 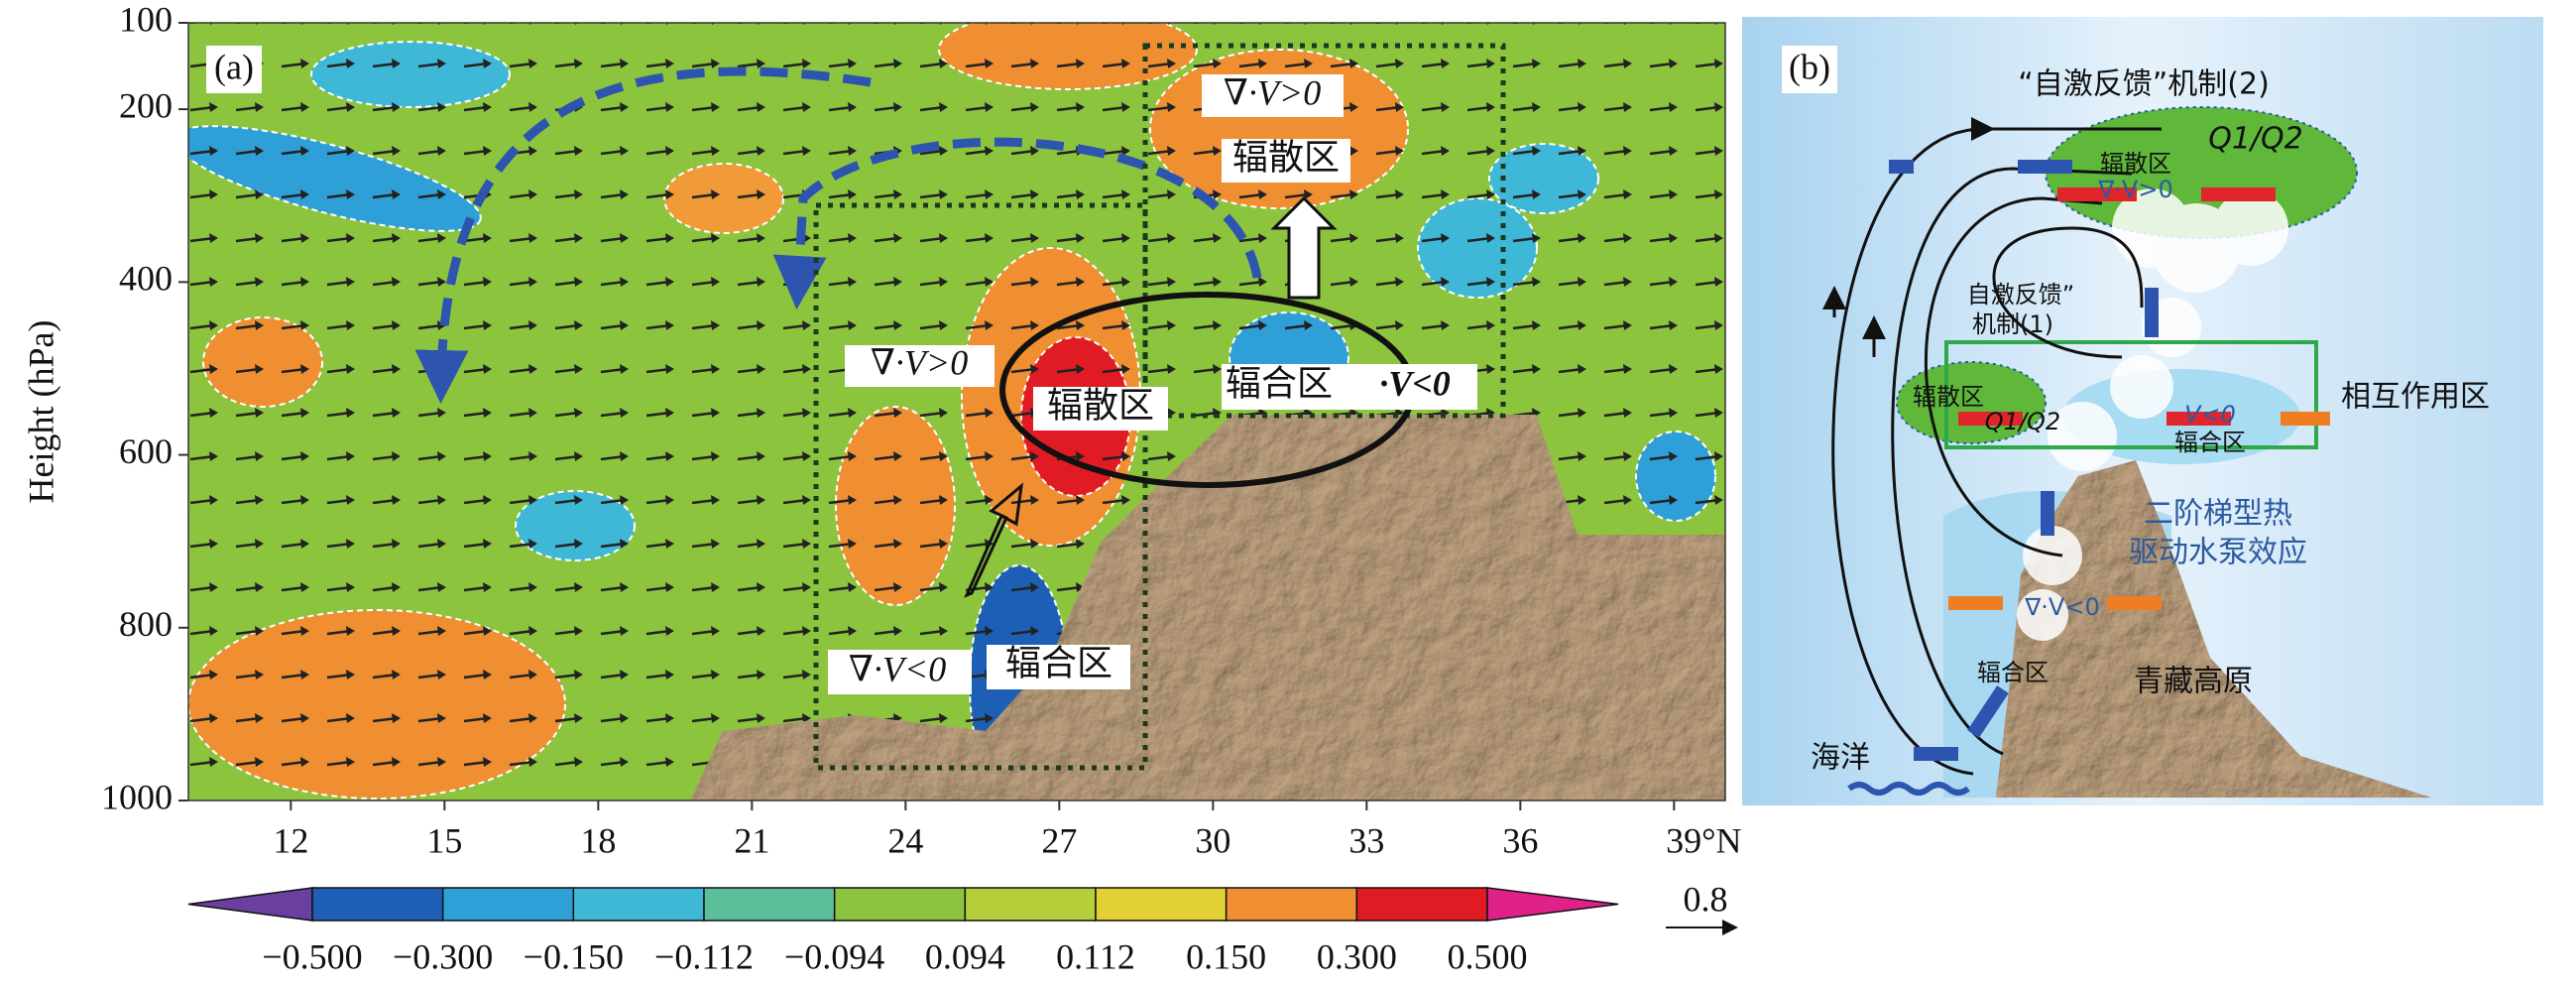 What do you see at coordinates (834, 956) in the screenshot?
I see `colorbar-label: −0.094` at bounding box center [834, 956].